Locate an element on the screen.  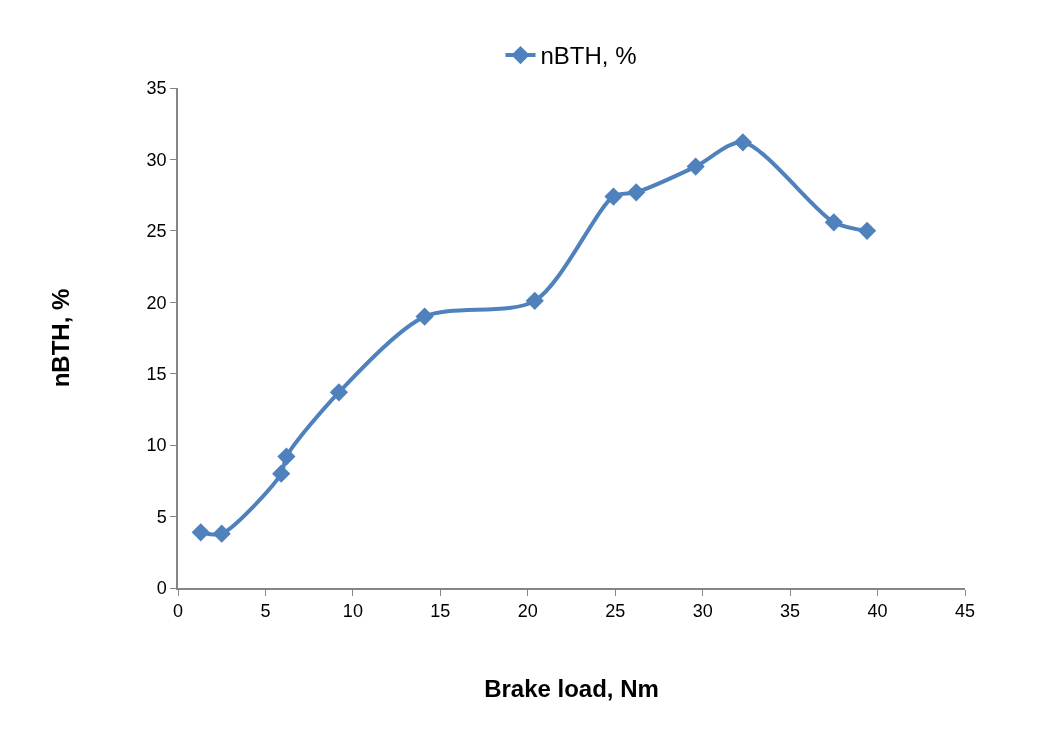
x-tick-label: 20 is located at coordinates (527, 611).